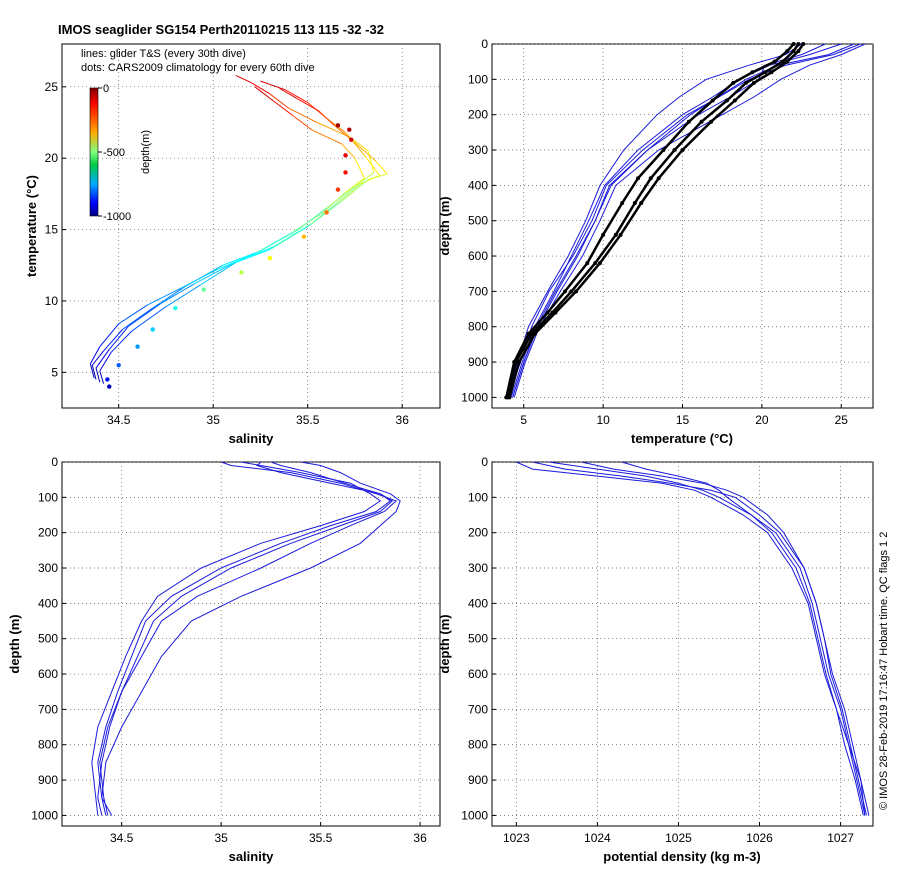 This screenshot has width=900, height=880. I want to click on dens-depth-ytick-label: 900, so click(478, 780).